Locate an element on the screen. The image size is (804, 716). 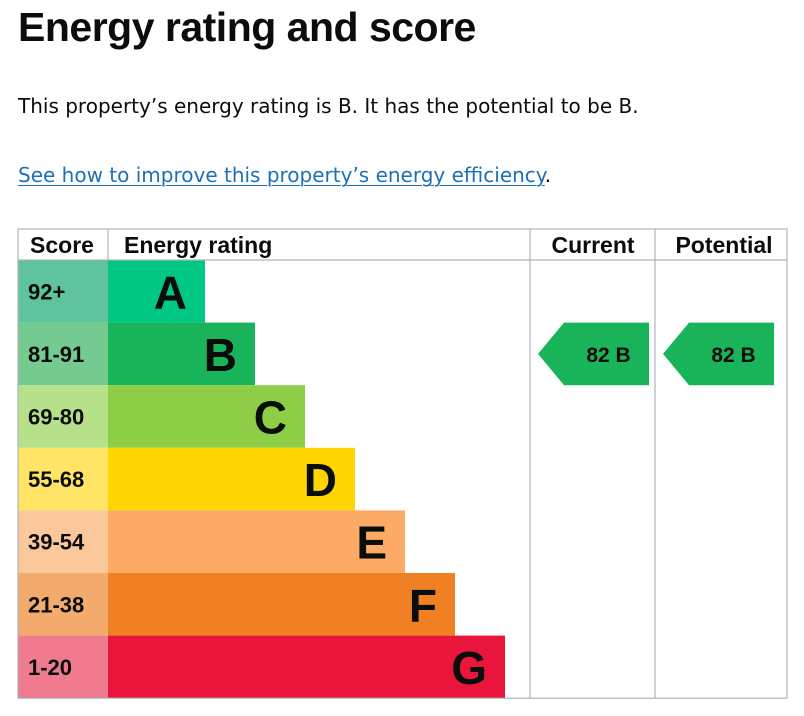
band-bar-c is located at coordinates (206, 416).